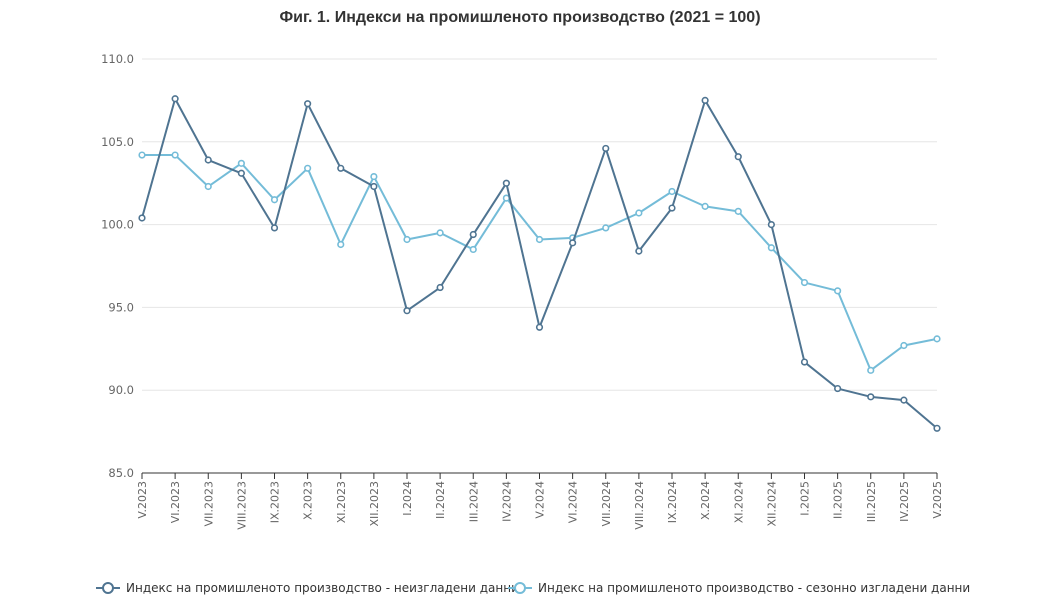  Describe the element at coordinates (275, 502) in the screenshot. I see `x-tick-label: IX.2023` at that location.